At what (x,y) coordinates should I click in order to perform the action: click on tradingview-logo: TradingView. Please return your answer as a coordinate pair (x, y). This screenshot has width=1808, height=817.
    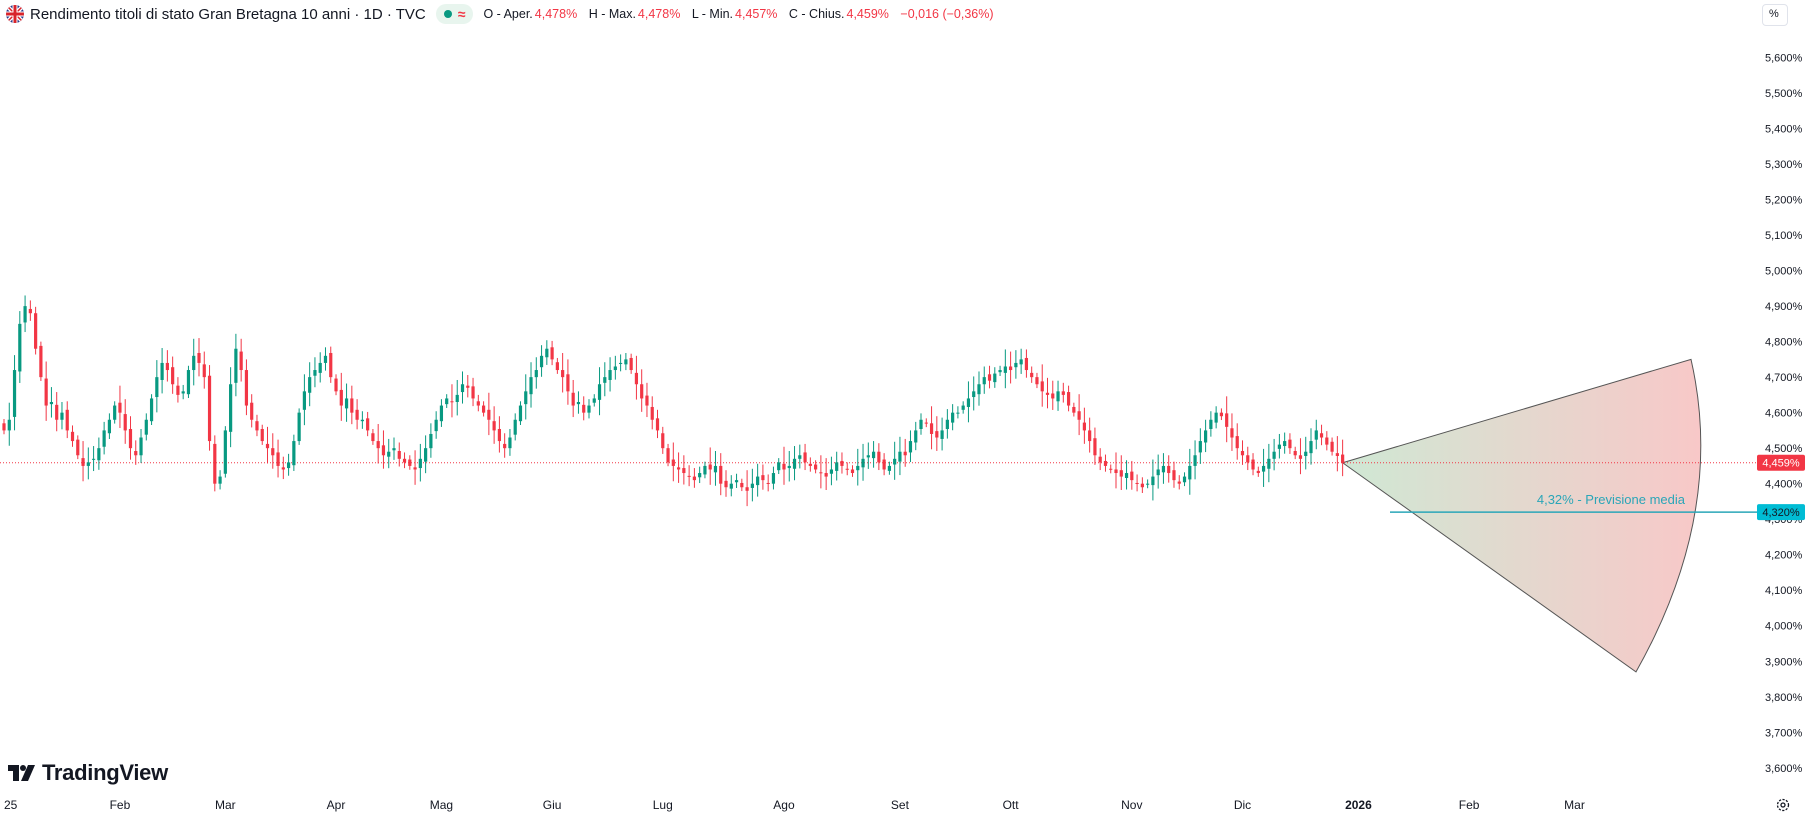
    Looking at the image, I should click on (88, 773).